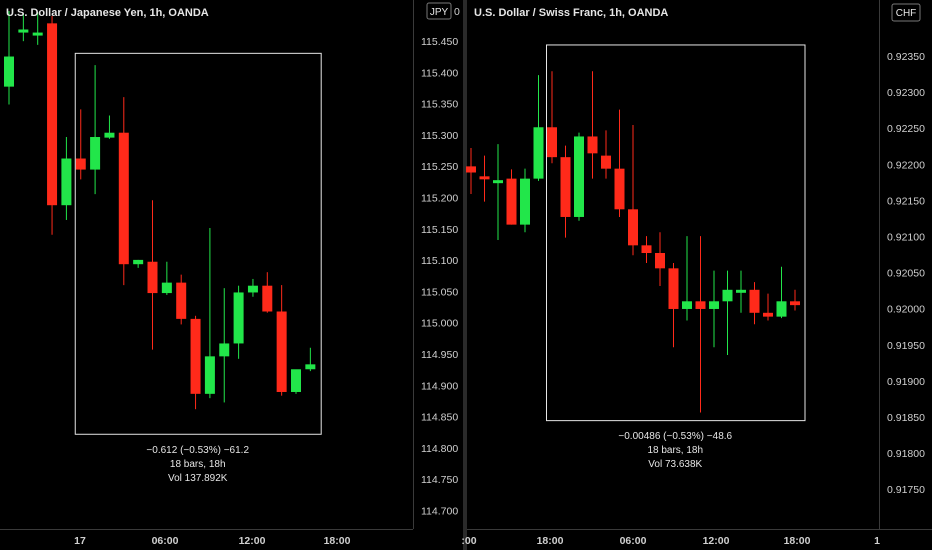 This screenshot has height=550, width=932. What do you see at coordinates (465, 275) in the screenshot?
I see `pane-splitter` at bounding box center [465, 275].